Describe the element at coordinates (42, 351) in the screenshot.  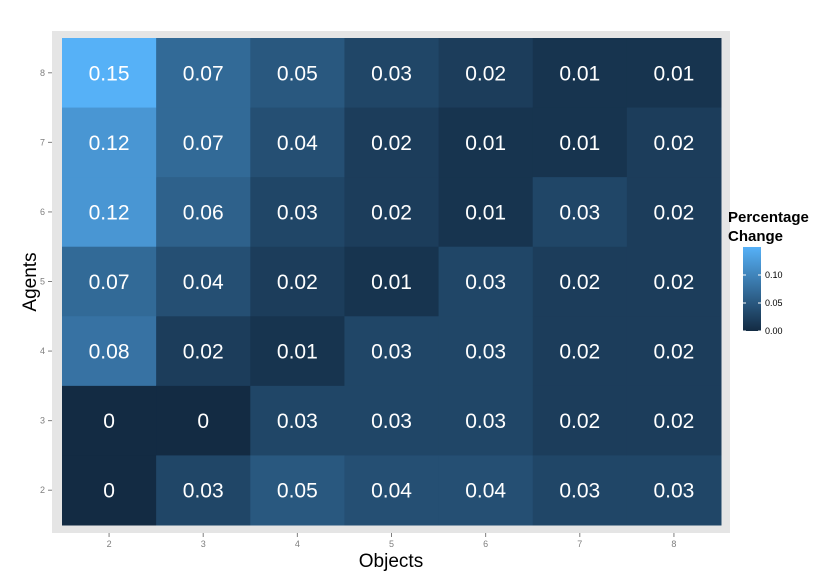
I see `y-tick-label: 4` at that location.